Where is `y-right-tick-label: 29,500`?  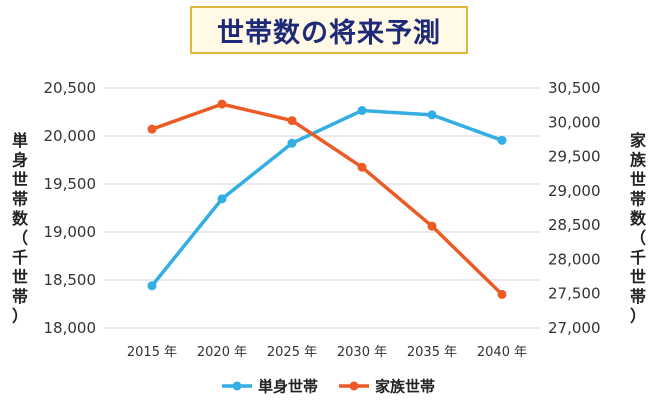
y-right-tick-label: 29,500 is located at coordinates (574, 157).